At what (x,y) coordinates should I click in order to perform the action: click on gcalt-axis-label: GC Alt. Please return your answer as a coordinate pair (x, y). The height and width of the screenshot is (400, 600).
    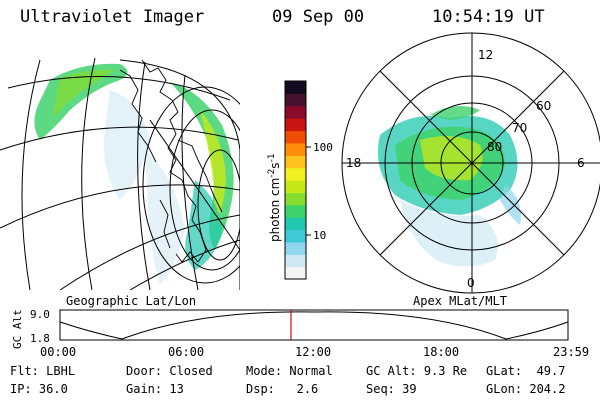
    Looking at the image, I should click on (17, 329).